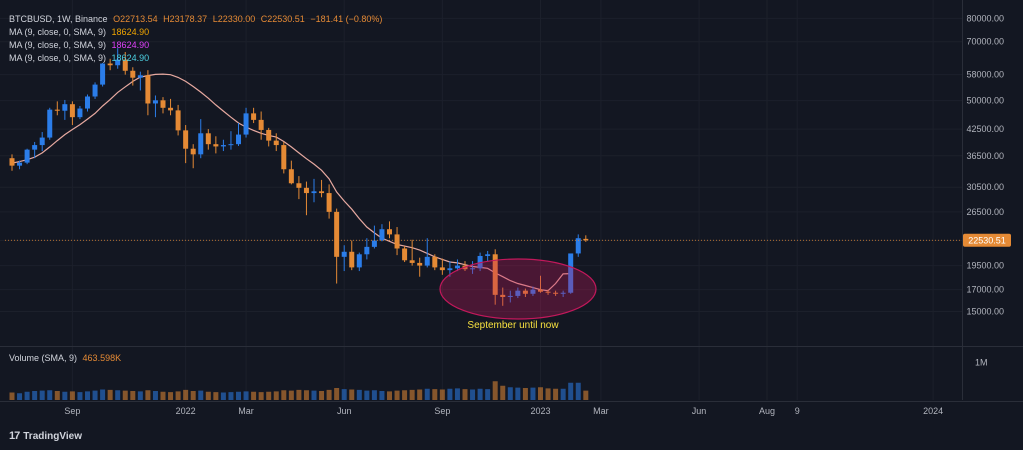 Image resolution: width=1023 pixels, height=450 pixels. I want to click on symbol-name: BTCBUSD, 1W, Binance, so click(58, 19).